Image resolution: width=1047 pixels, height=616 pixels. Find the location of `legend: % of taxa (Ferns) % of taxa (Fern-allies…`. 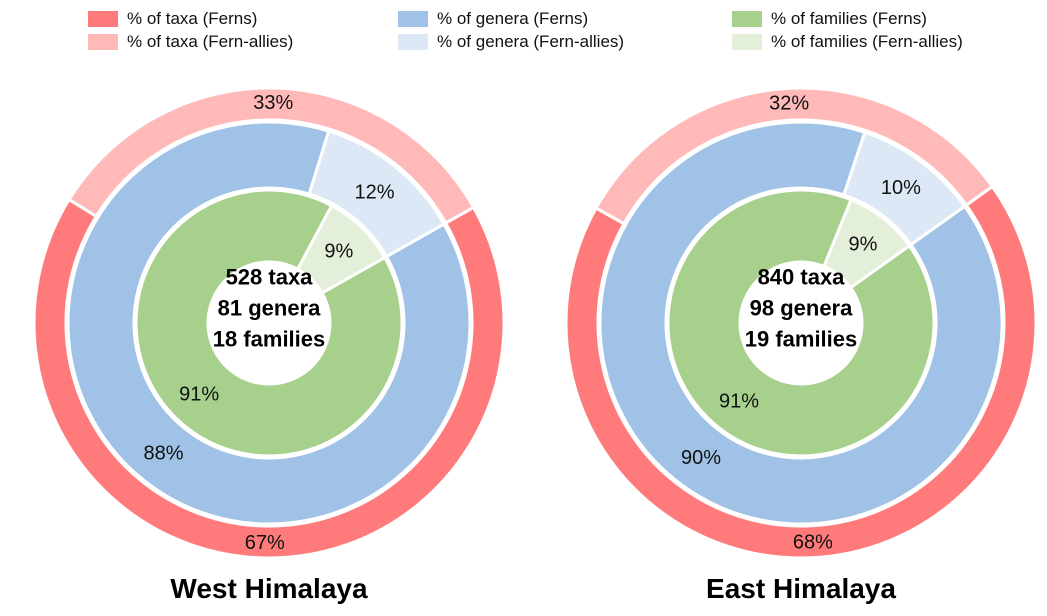

legend: % of taxa (Ferns) % of taxa (Fern-allies… is located at coordinates (523, 30).